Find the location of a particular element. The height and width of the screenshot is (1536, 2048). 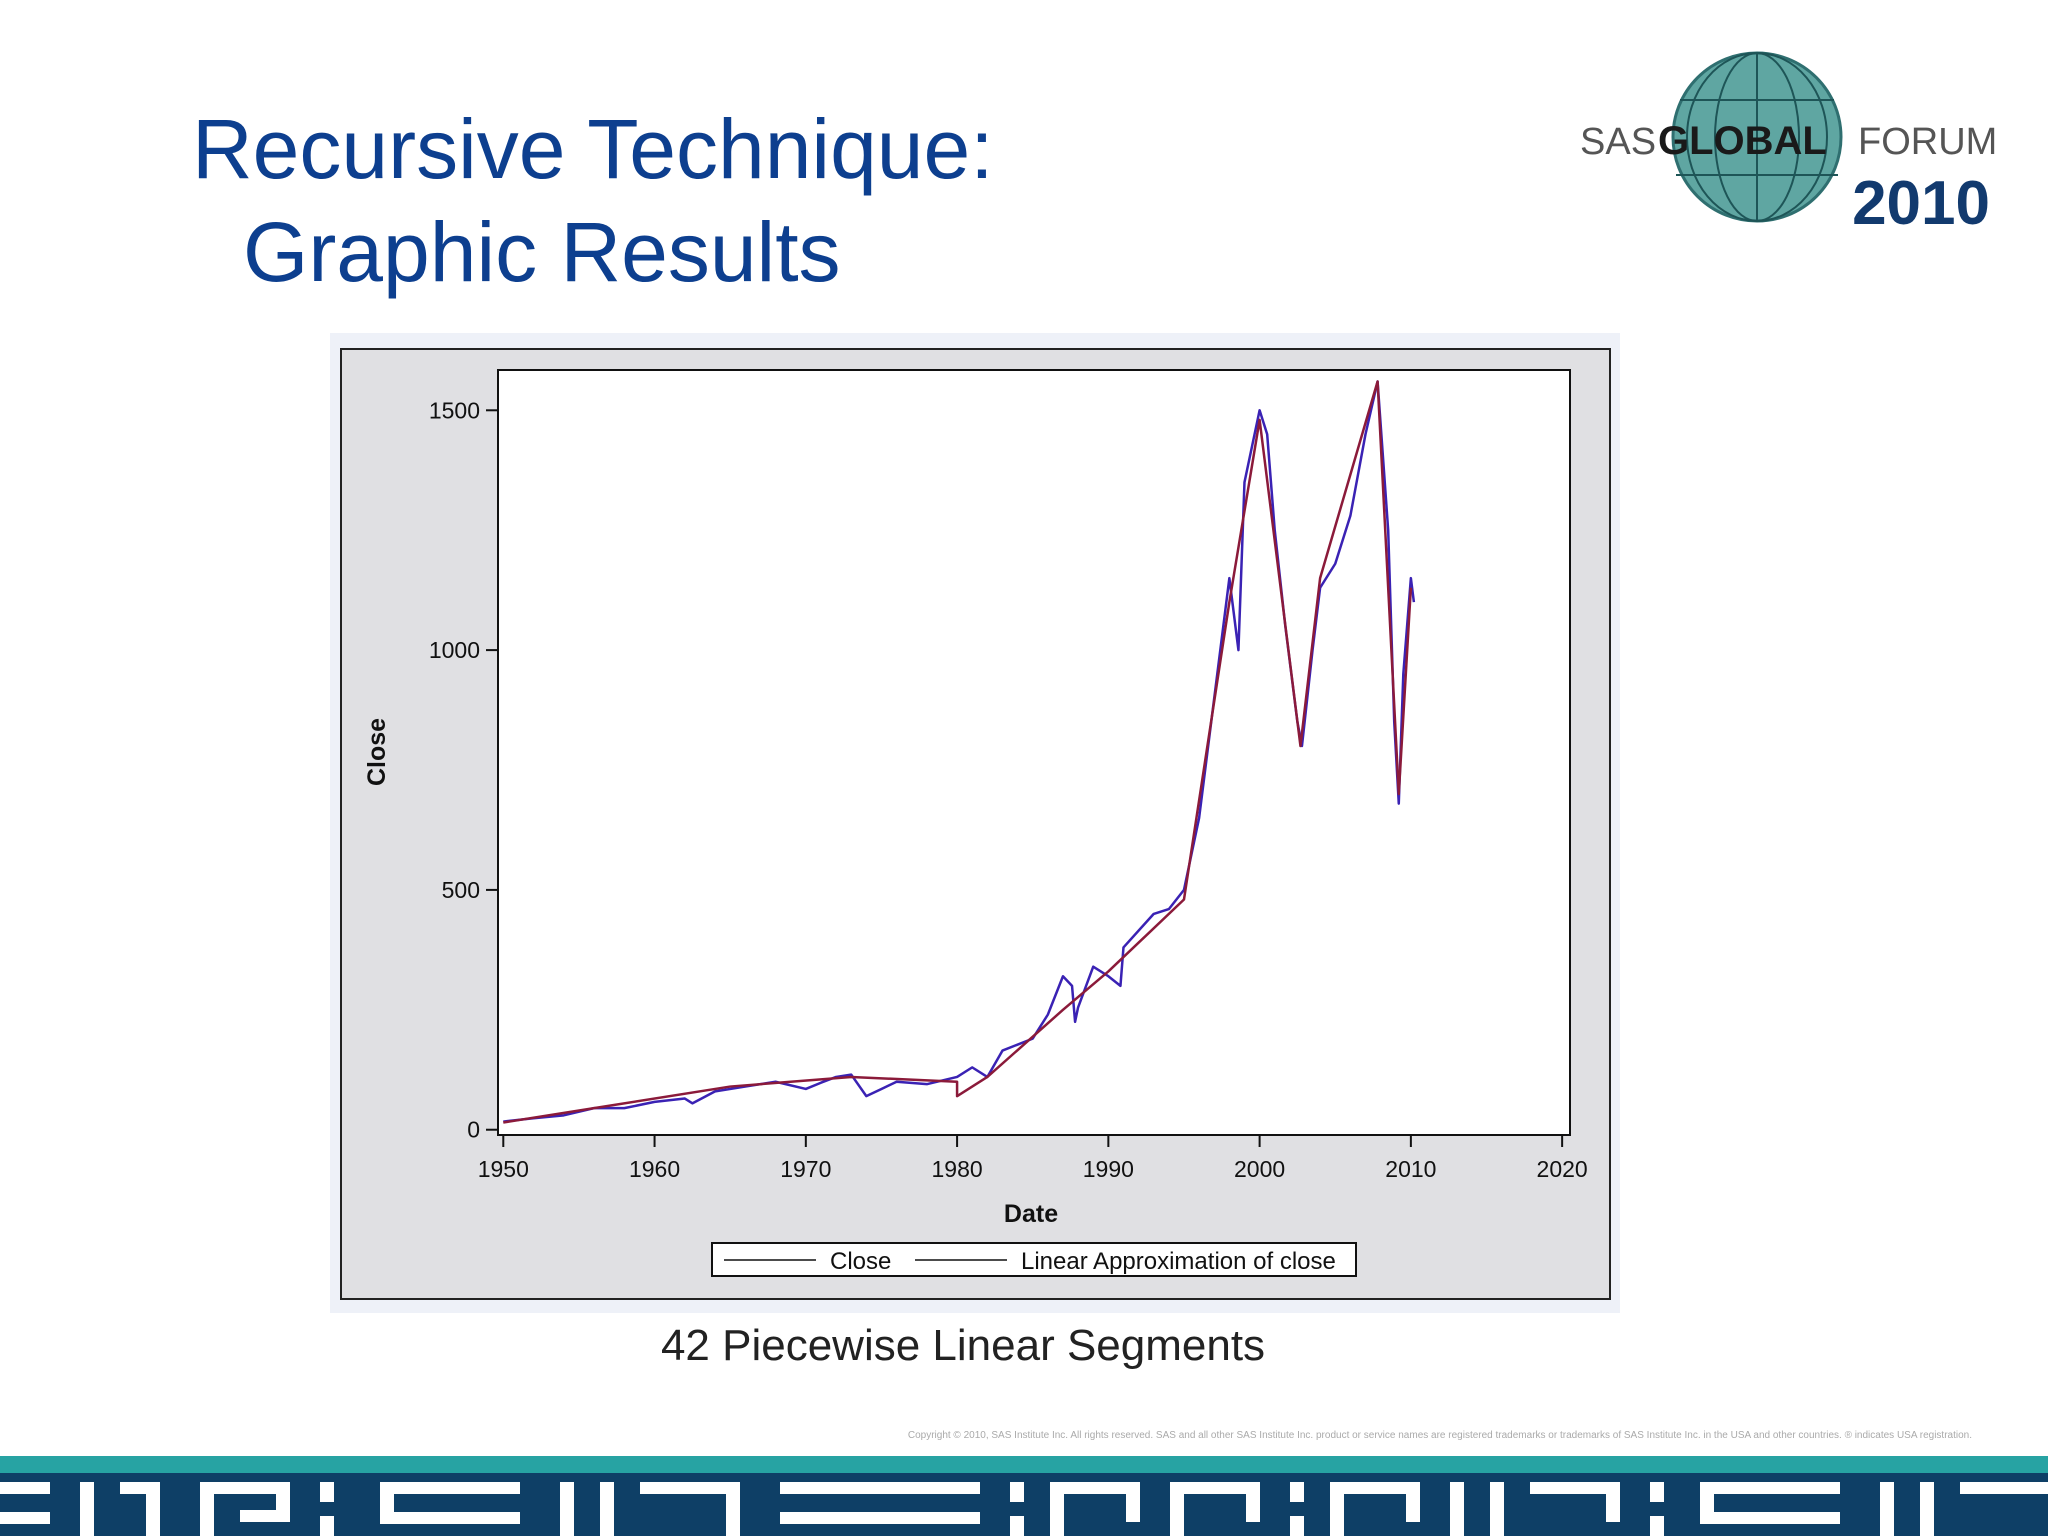

x-tick-label: 2010 is located at coordinates (1410, 1169).